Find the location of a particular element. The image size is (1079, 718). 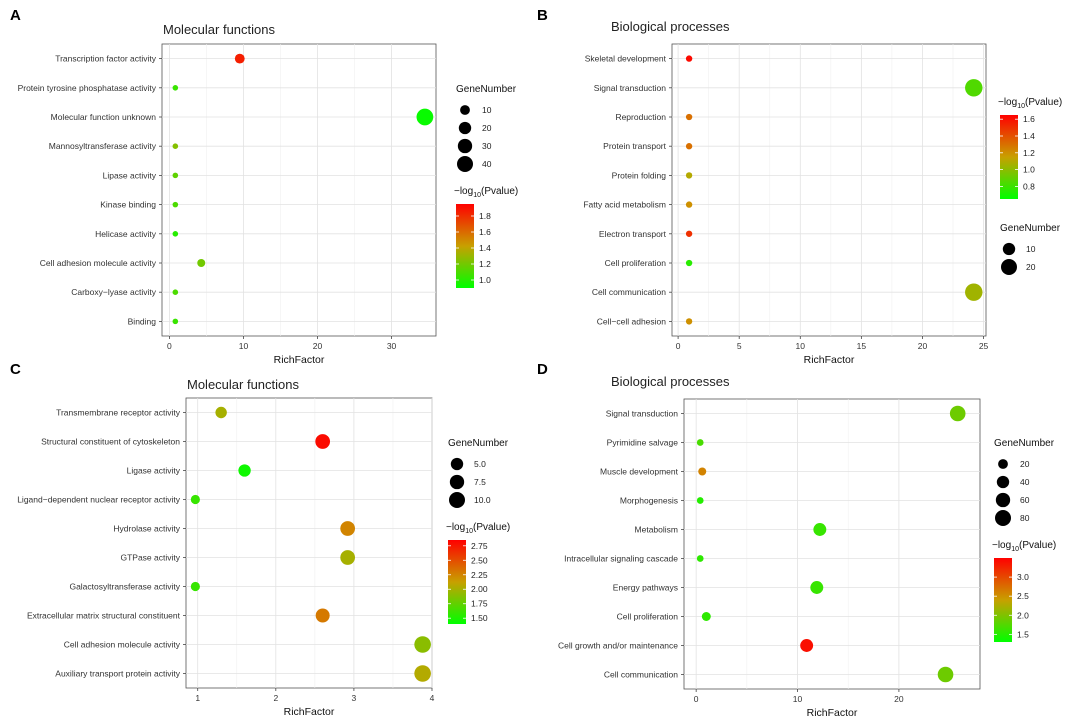

category-label: Protein transport is located at coordinates (634, 146).